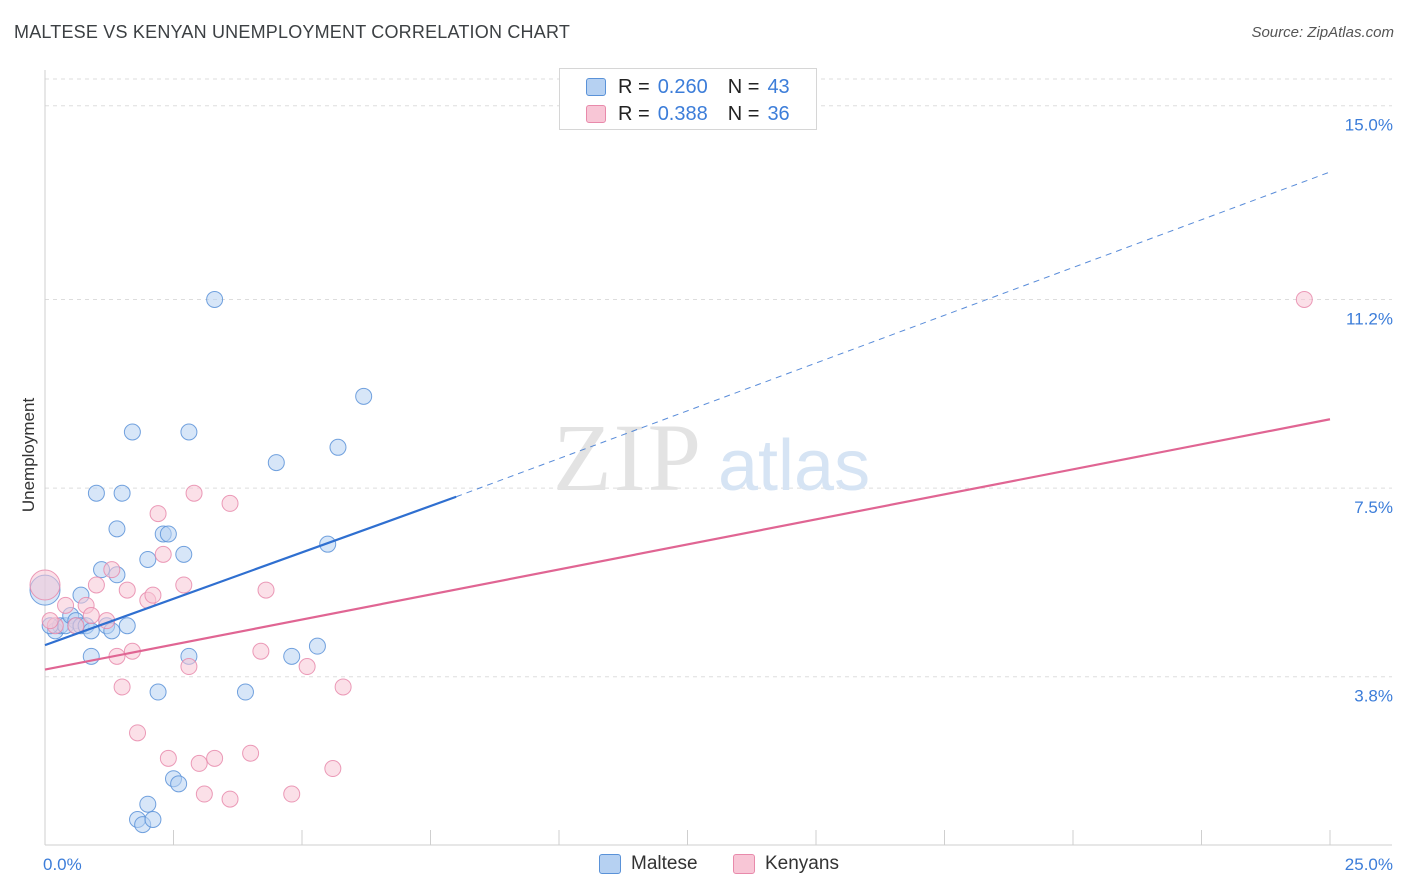  What do you see at coordinates (1373, 507) in the screenshot?
I see `y-tick-label: 7.5%` at bounding box center [1373, 507].